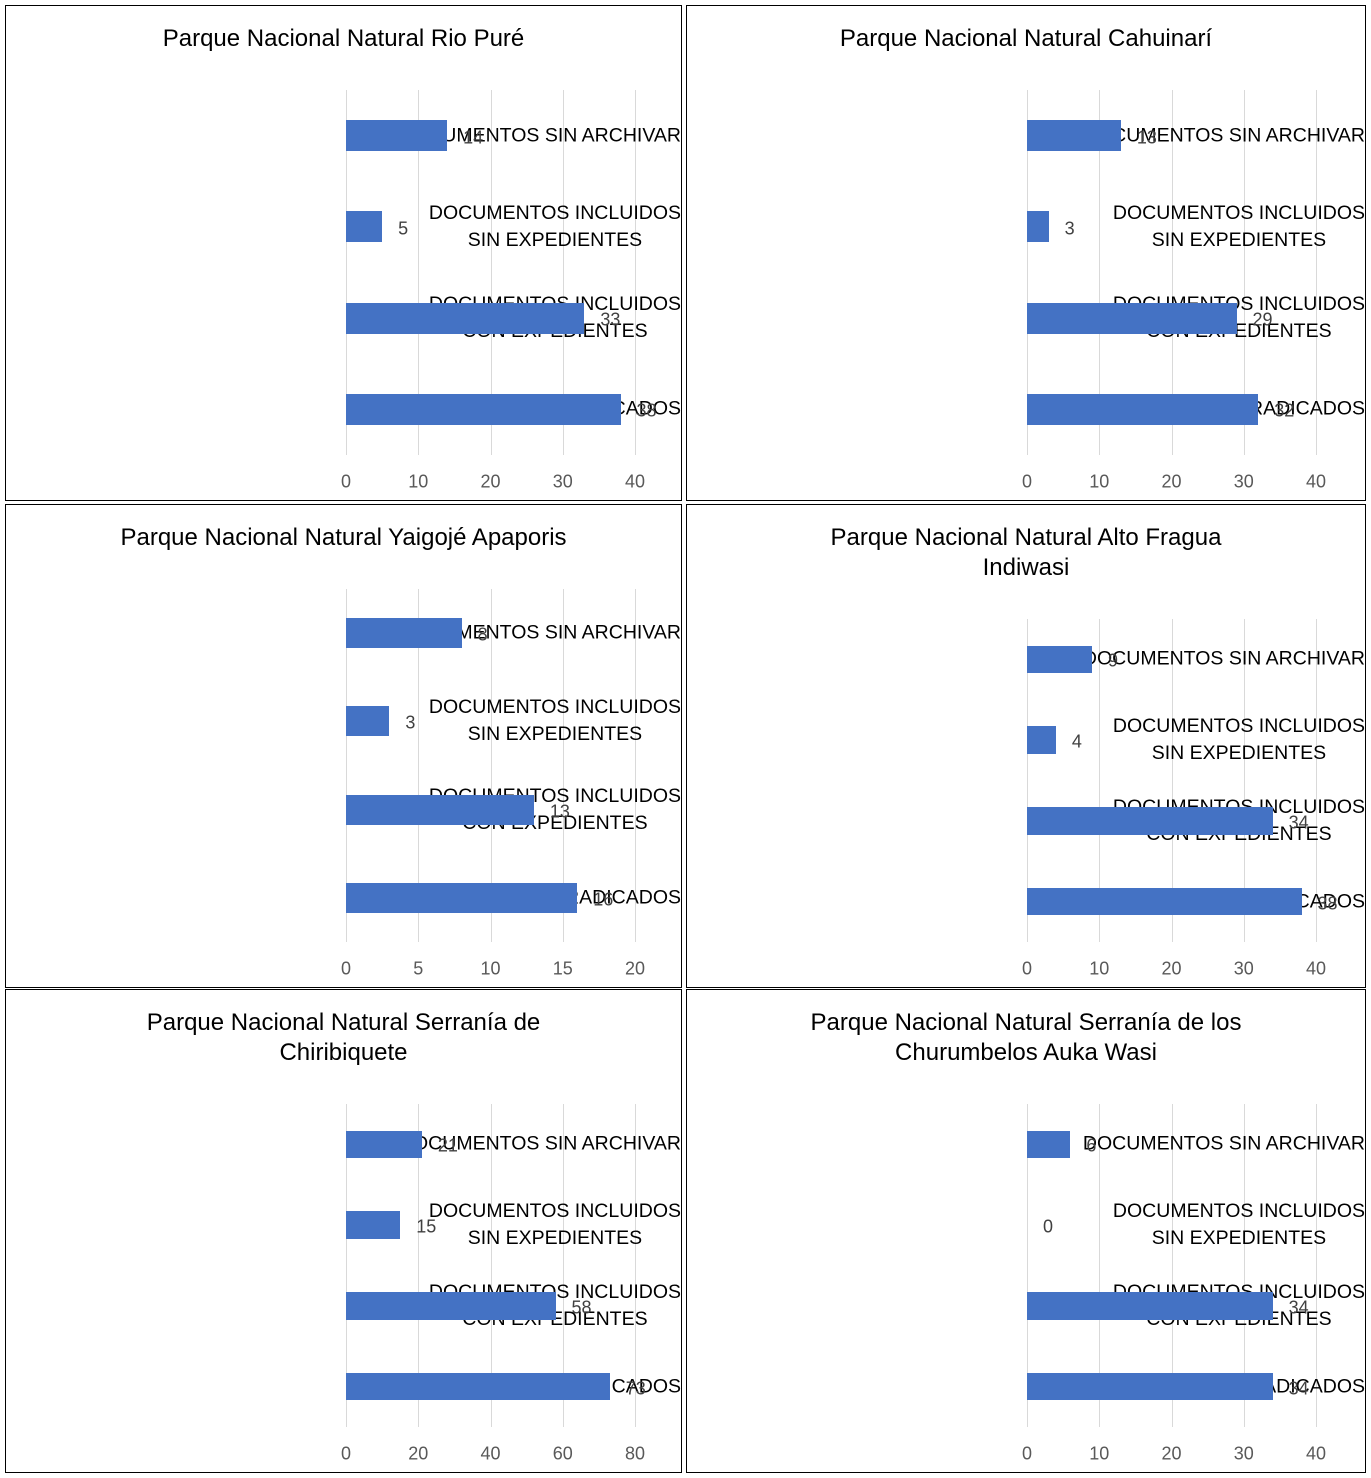 This screenshot has height=1478, width=1371. What do you see at coordinates (1076, 741) in the screenshot?
I see `value-label: 4` at bounding box center [1076, 741].